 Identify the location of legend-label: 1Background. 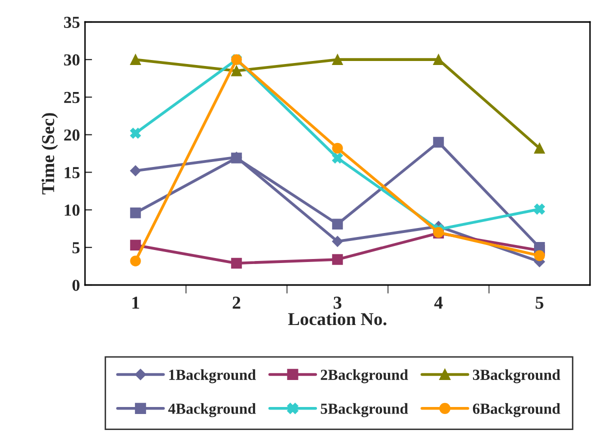
(212, 376).